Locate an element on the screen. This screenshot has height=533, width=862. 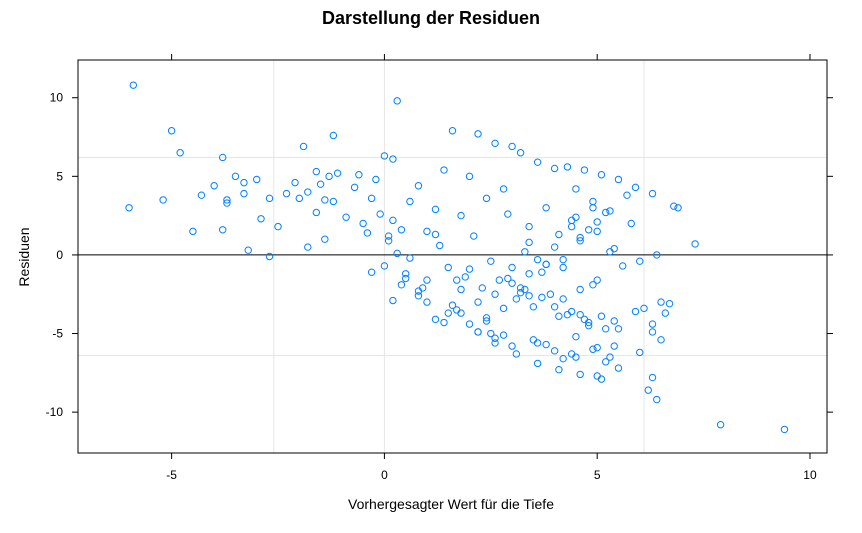
y-tick-label: -10 is located at coordinates (55, 412).